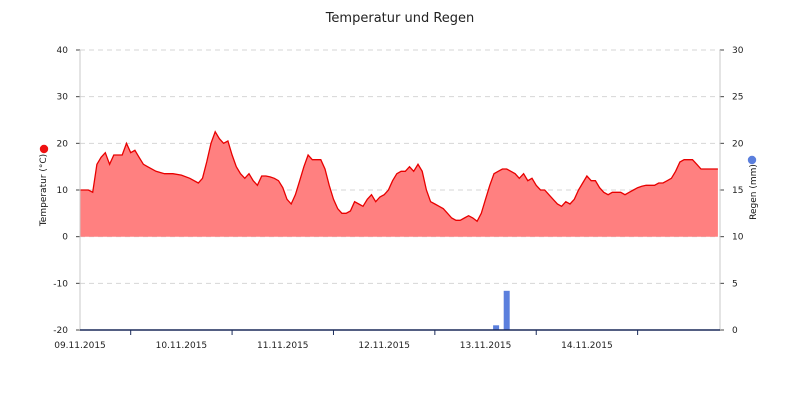 The width and height of the screenshot is (800, 400). I want to click on left-tick-label: -20, so click(60, 331).